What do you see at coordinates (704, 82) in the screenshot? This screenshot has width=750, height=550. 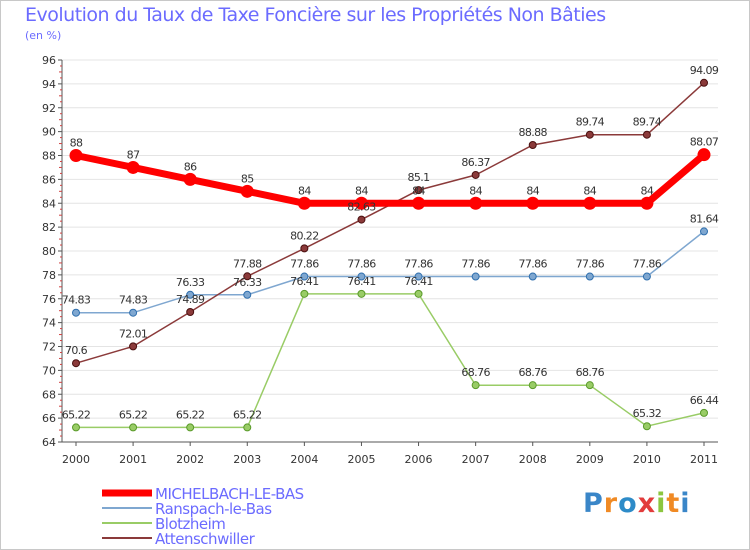 I see `point-attenschwiller-2011` at bounding box center [704, 82].